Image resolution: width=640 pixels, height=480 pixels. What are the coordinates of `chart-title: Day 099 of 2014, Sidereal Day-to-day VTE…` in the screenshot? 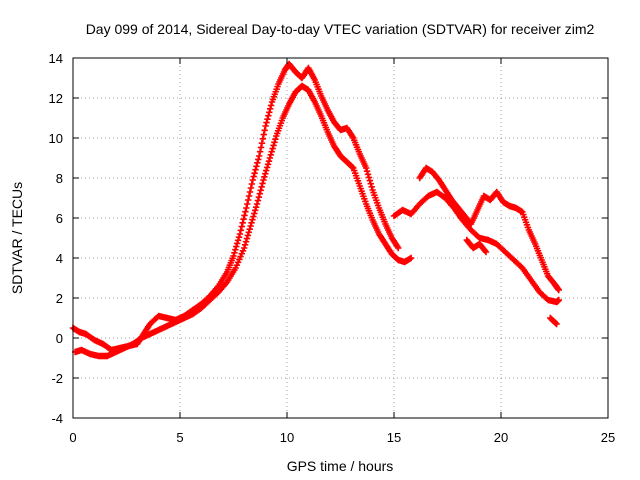 It's located at (340, 29).